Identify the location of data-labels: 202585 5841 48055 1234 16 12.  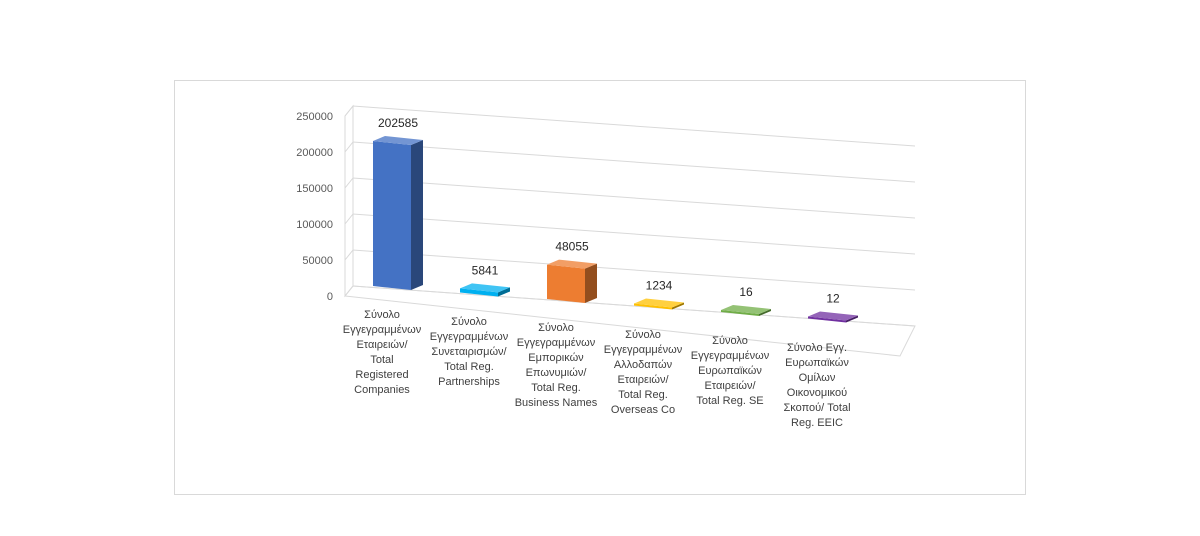
(609, 211).